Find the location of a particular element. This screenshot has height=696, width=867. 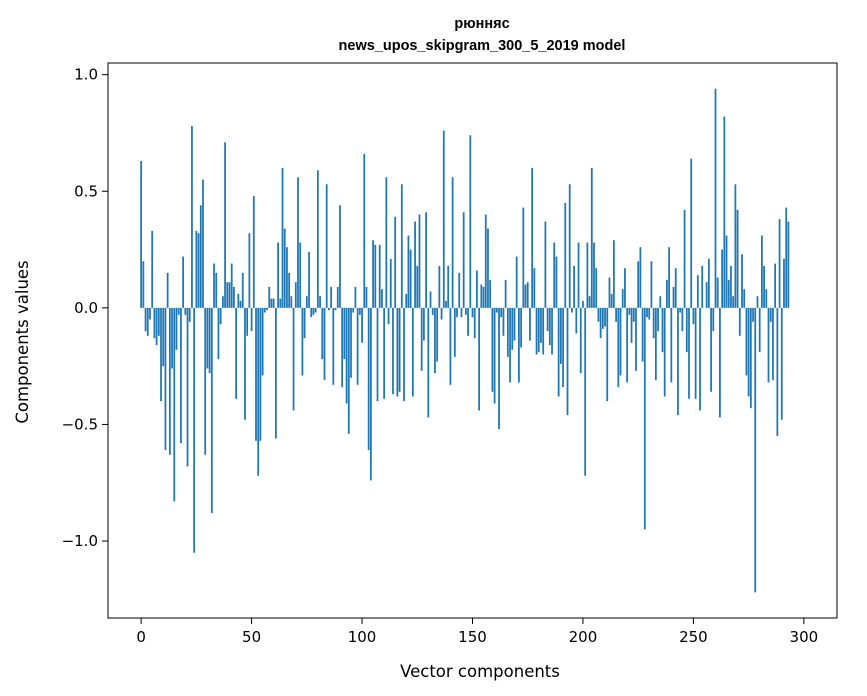

y-tick-label: 1.0 is located at coordinates (86, 75).